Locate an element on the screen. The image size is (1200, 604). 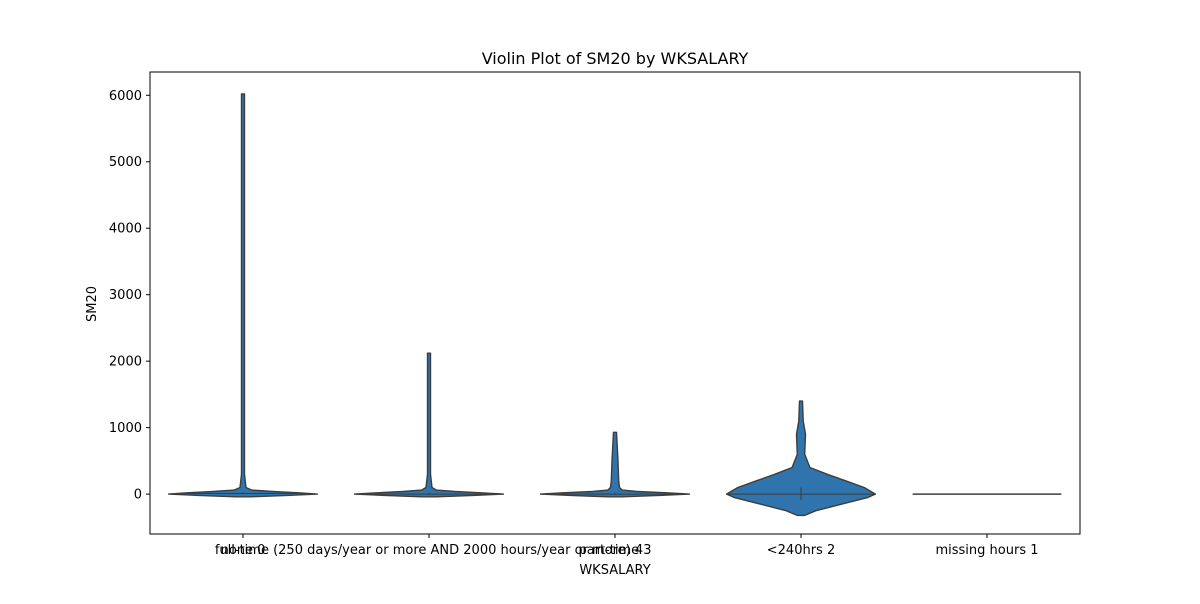
y-axis: 0 1000 2000 3000 4000 5000 6000 is located at coordinates (129, 296).